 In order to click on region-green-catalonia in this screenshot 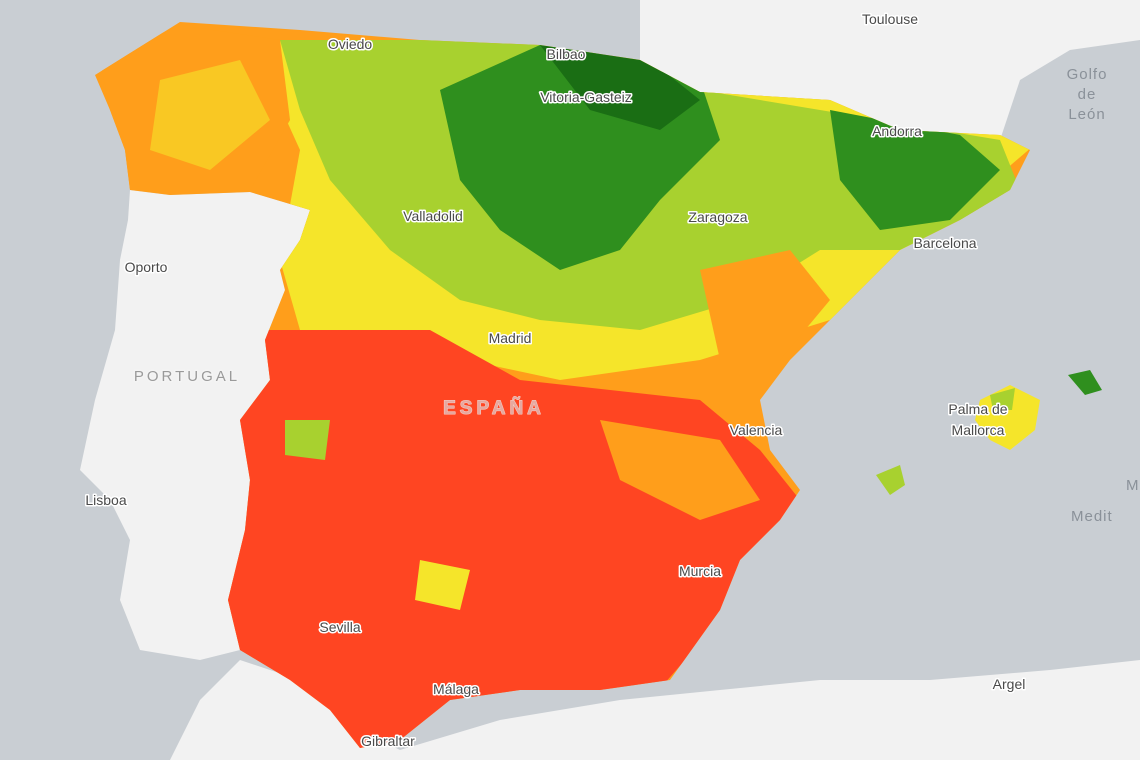, I will do `click(915, 170)`.